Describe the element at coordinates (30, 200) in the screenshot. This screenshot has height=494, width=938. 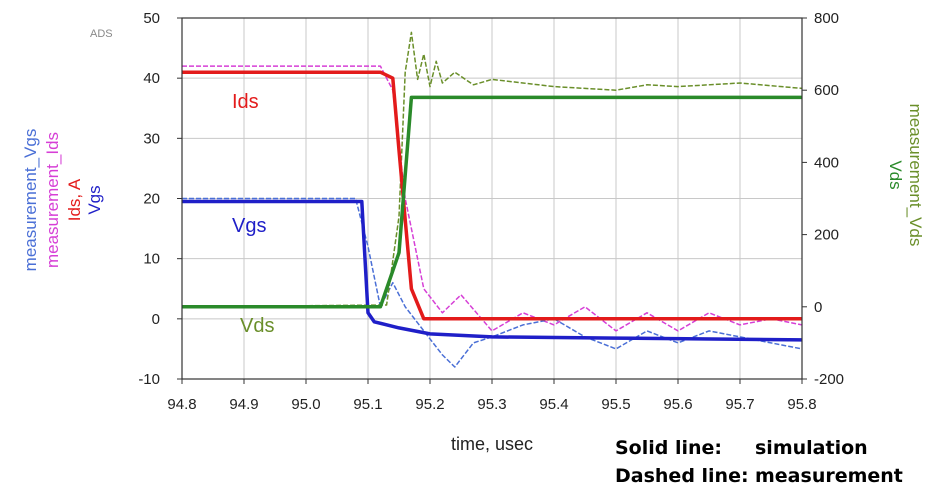
I see `left-axis-label: measurement_Vgs` at that location.